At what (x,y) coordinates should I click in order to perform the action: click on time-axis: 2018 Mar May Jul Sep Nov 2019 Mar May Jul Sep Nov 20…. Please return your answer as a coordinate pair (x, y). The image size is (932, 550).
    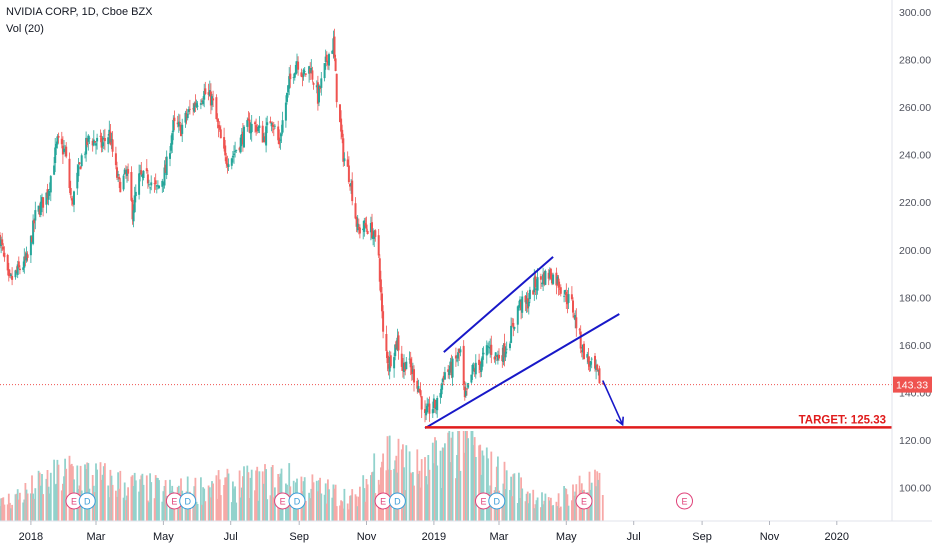
    Looking at the image, I should click on (434, 532).